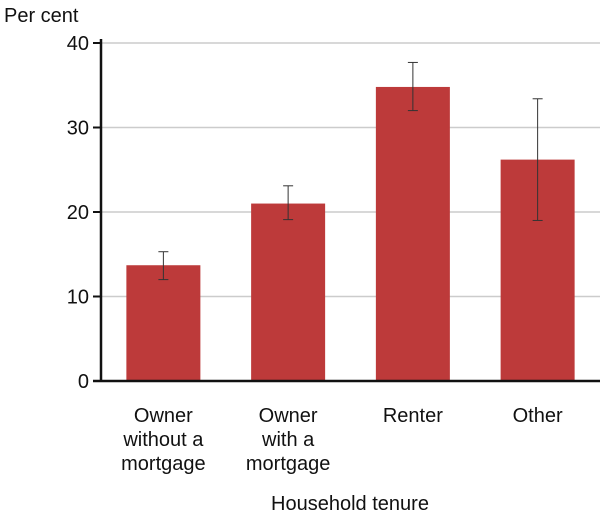  What do you see at coordinates (350, 504) in the screenshot?
I see `x-axis-title: Household tenure` at bounding box center [350, 504].